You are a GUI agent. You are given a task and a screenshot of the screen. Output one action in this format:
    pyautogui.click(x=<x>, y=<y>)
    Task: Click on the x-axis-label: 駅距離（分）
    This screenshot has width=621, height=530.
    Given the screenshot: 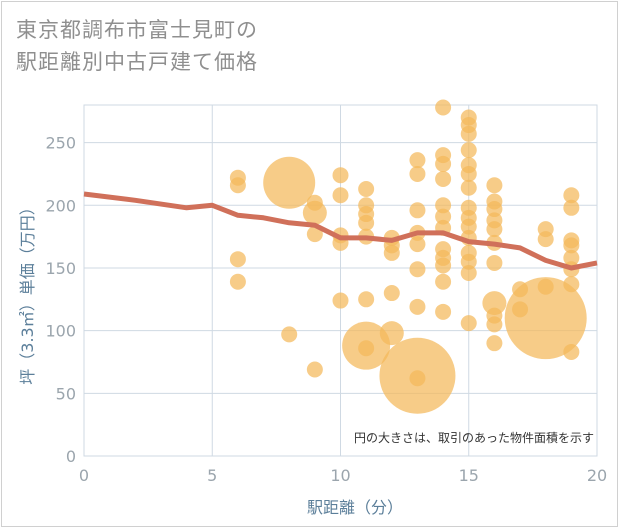 What is the action you would take?
    pyautogui.click(x=355, y=507)
    